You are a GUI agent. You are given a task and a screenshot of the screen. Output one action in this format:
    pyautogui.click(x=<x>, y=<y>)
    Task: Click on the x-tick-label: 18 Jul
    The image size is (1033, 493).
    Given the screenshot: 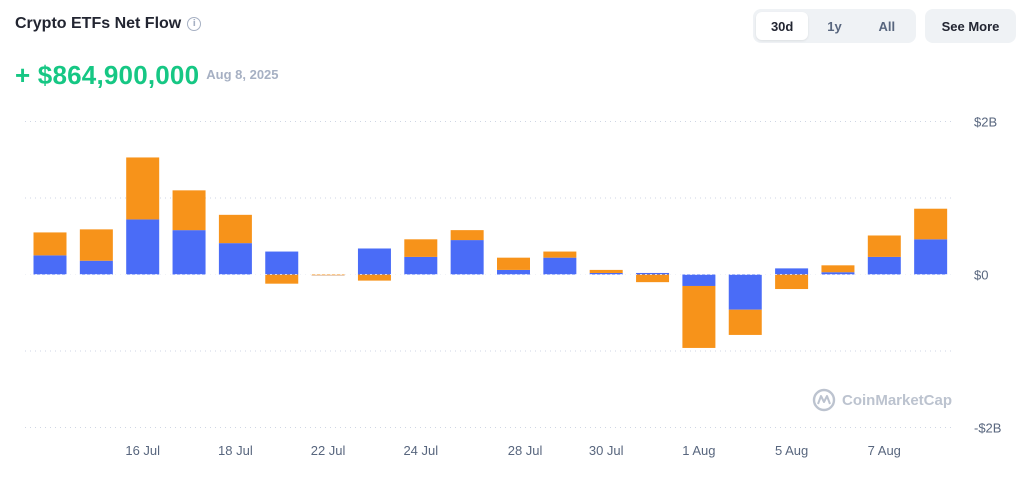 What is the action you would take?
    pyautogui.click(x=235, y=450)
    